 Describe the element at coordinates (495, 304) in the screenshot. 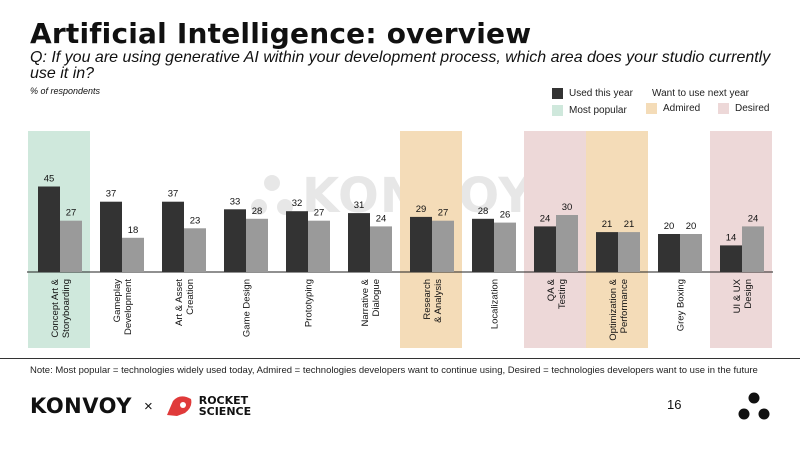

I see `category-label: Localization` at that location.